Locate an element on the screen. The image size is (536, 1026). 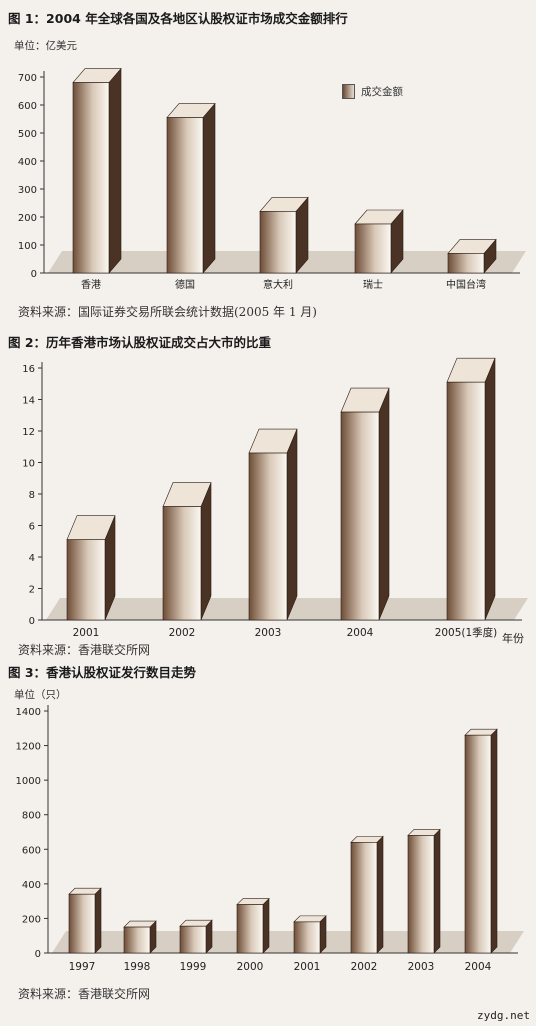
y-tick-label: 4 is located at coordinates (32, 558).